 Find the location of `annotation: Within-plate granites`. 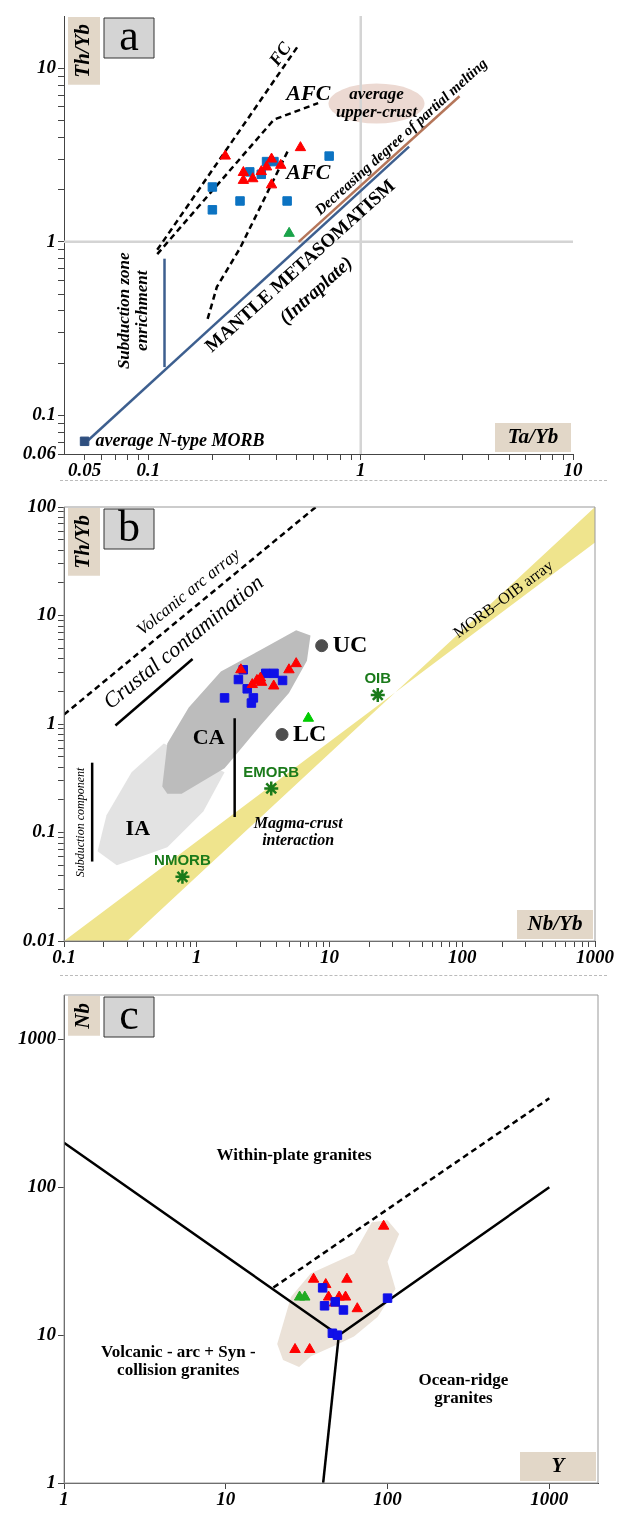

annotation: Within-plate granites is located at coordinates (294, 1154).